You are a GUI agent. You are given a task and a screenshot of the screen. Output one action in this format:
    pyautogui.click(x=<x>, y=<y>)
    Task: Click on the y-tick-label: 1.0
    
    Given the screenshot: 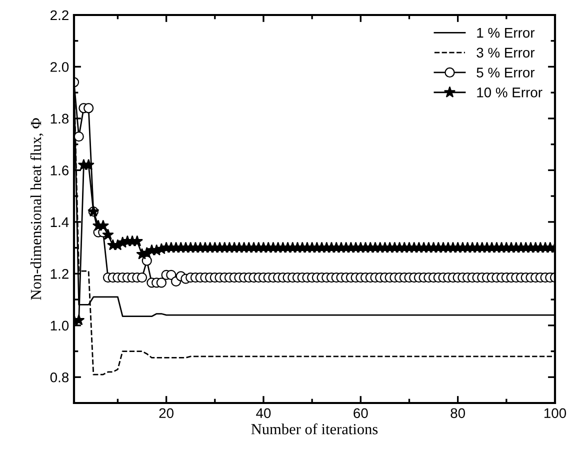 What is the action you would take?
    pyautogui.click(x=59, y=325)
    